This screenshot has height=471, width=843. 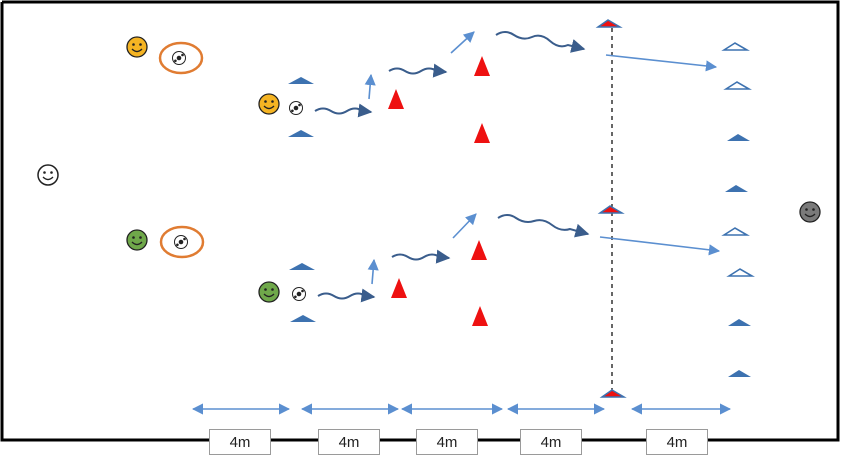 I want to click on goal-cone-4-icon, so click(x=736, y=188).